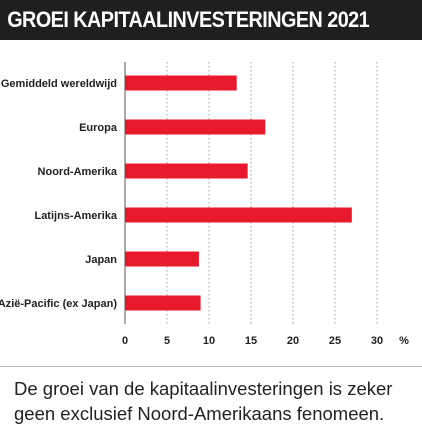  Describe the element at coordinates (209, 341) in the screenshot. I see `x-tick-label-10: 10` at that location.